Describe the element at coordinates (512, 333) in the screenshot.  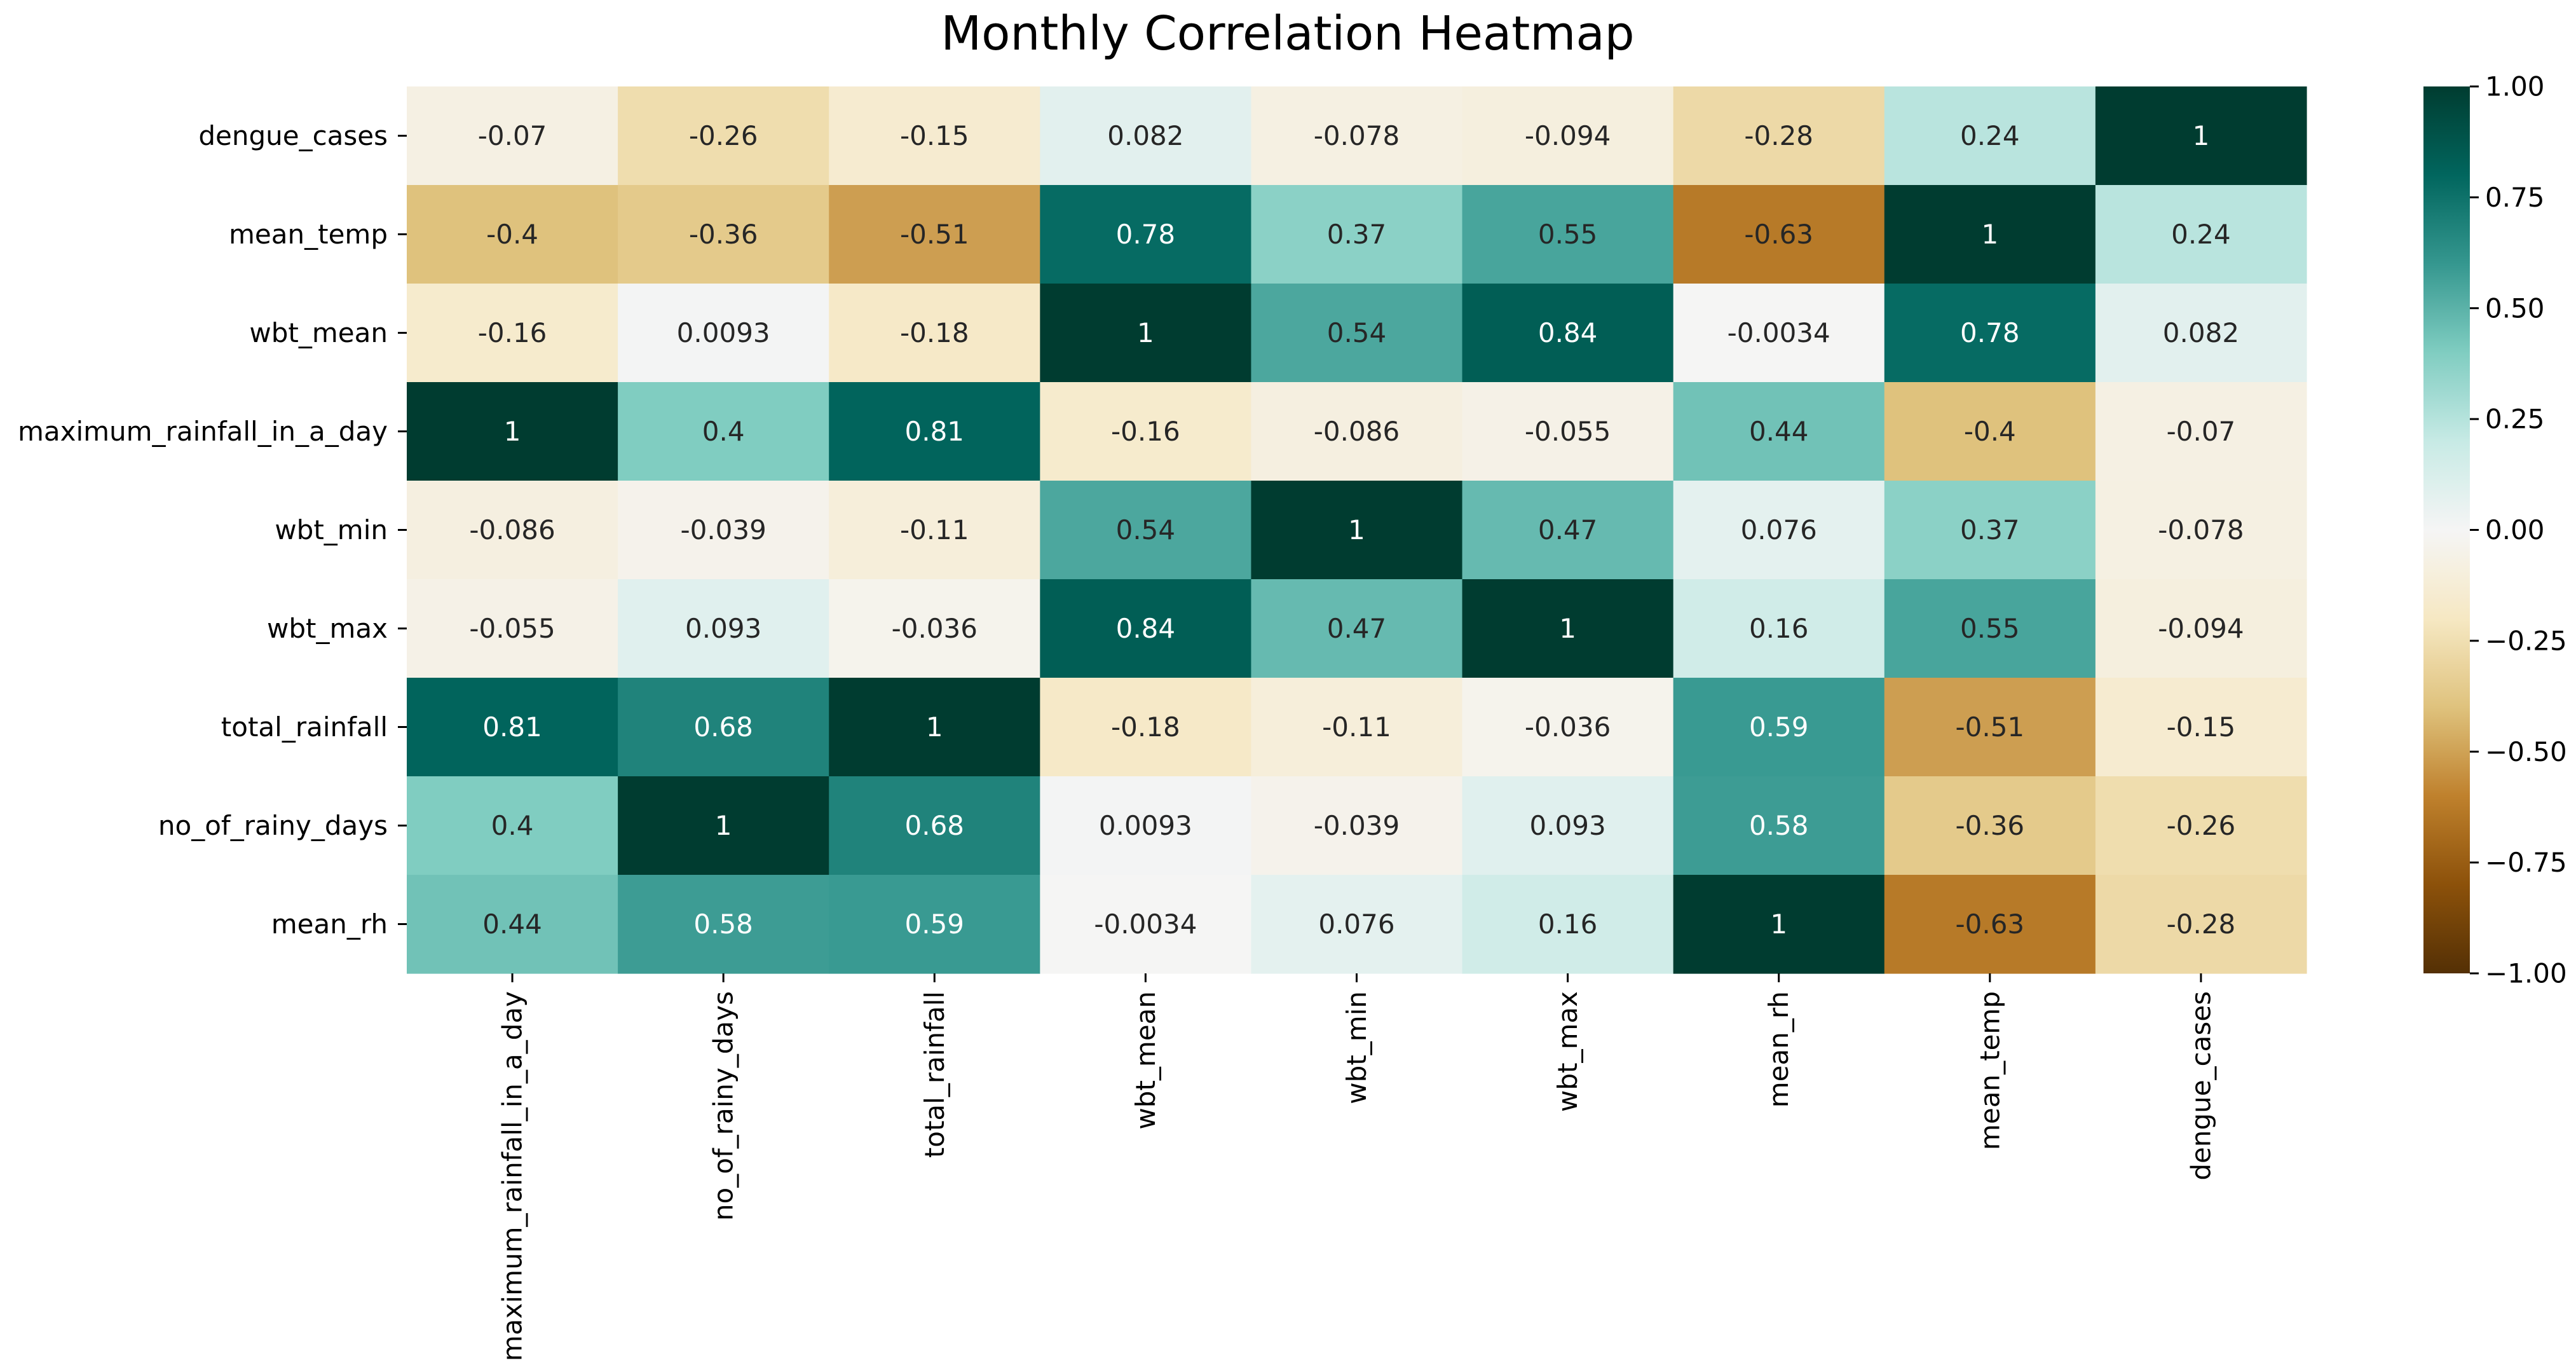
I see `cell-annotation-r2-c0: -0.16` at that location.